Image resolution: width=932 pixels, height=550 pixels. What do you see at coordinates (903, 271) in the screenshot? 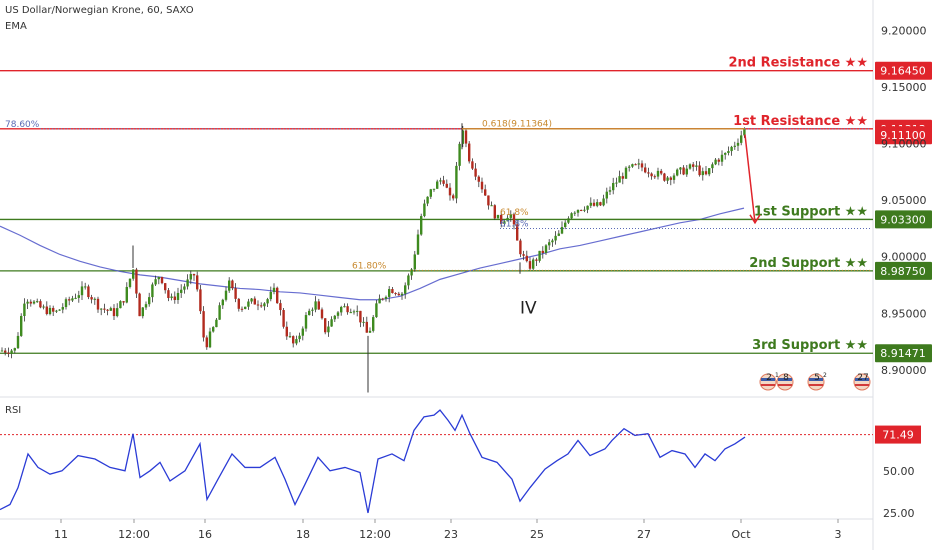
I see `price-tag: 8.98750` at bounding box center [903, 271].